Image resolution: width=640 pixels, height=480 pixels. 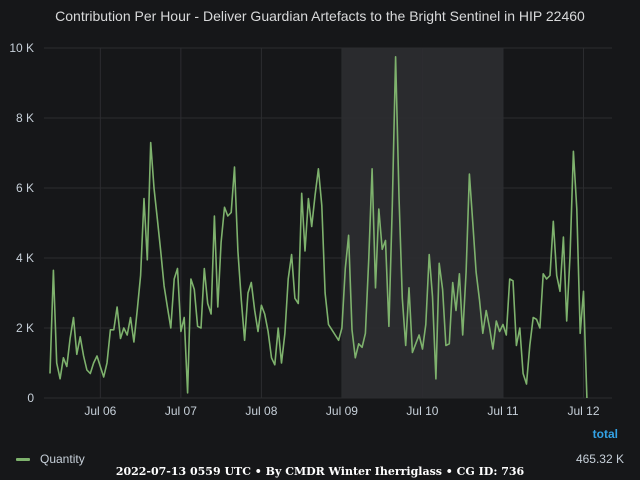 What do you see at coordinates (502, 411) in the screenshot?
I see `x-tick-label: Jul 11` at bounding box center [502, 411].